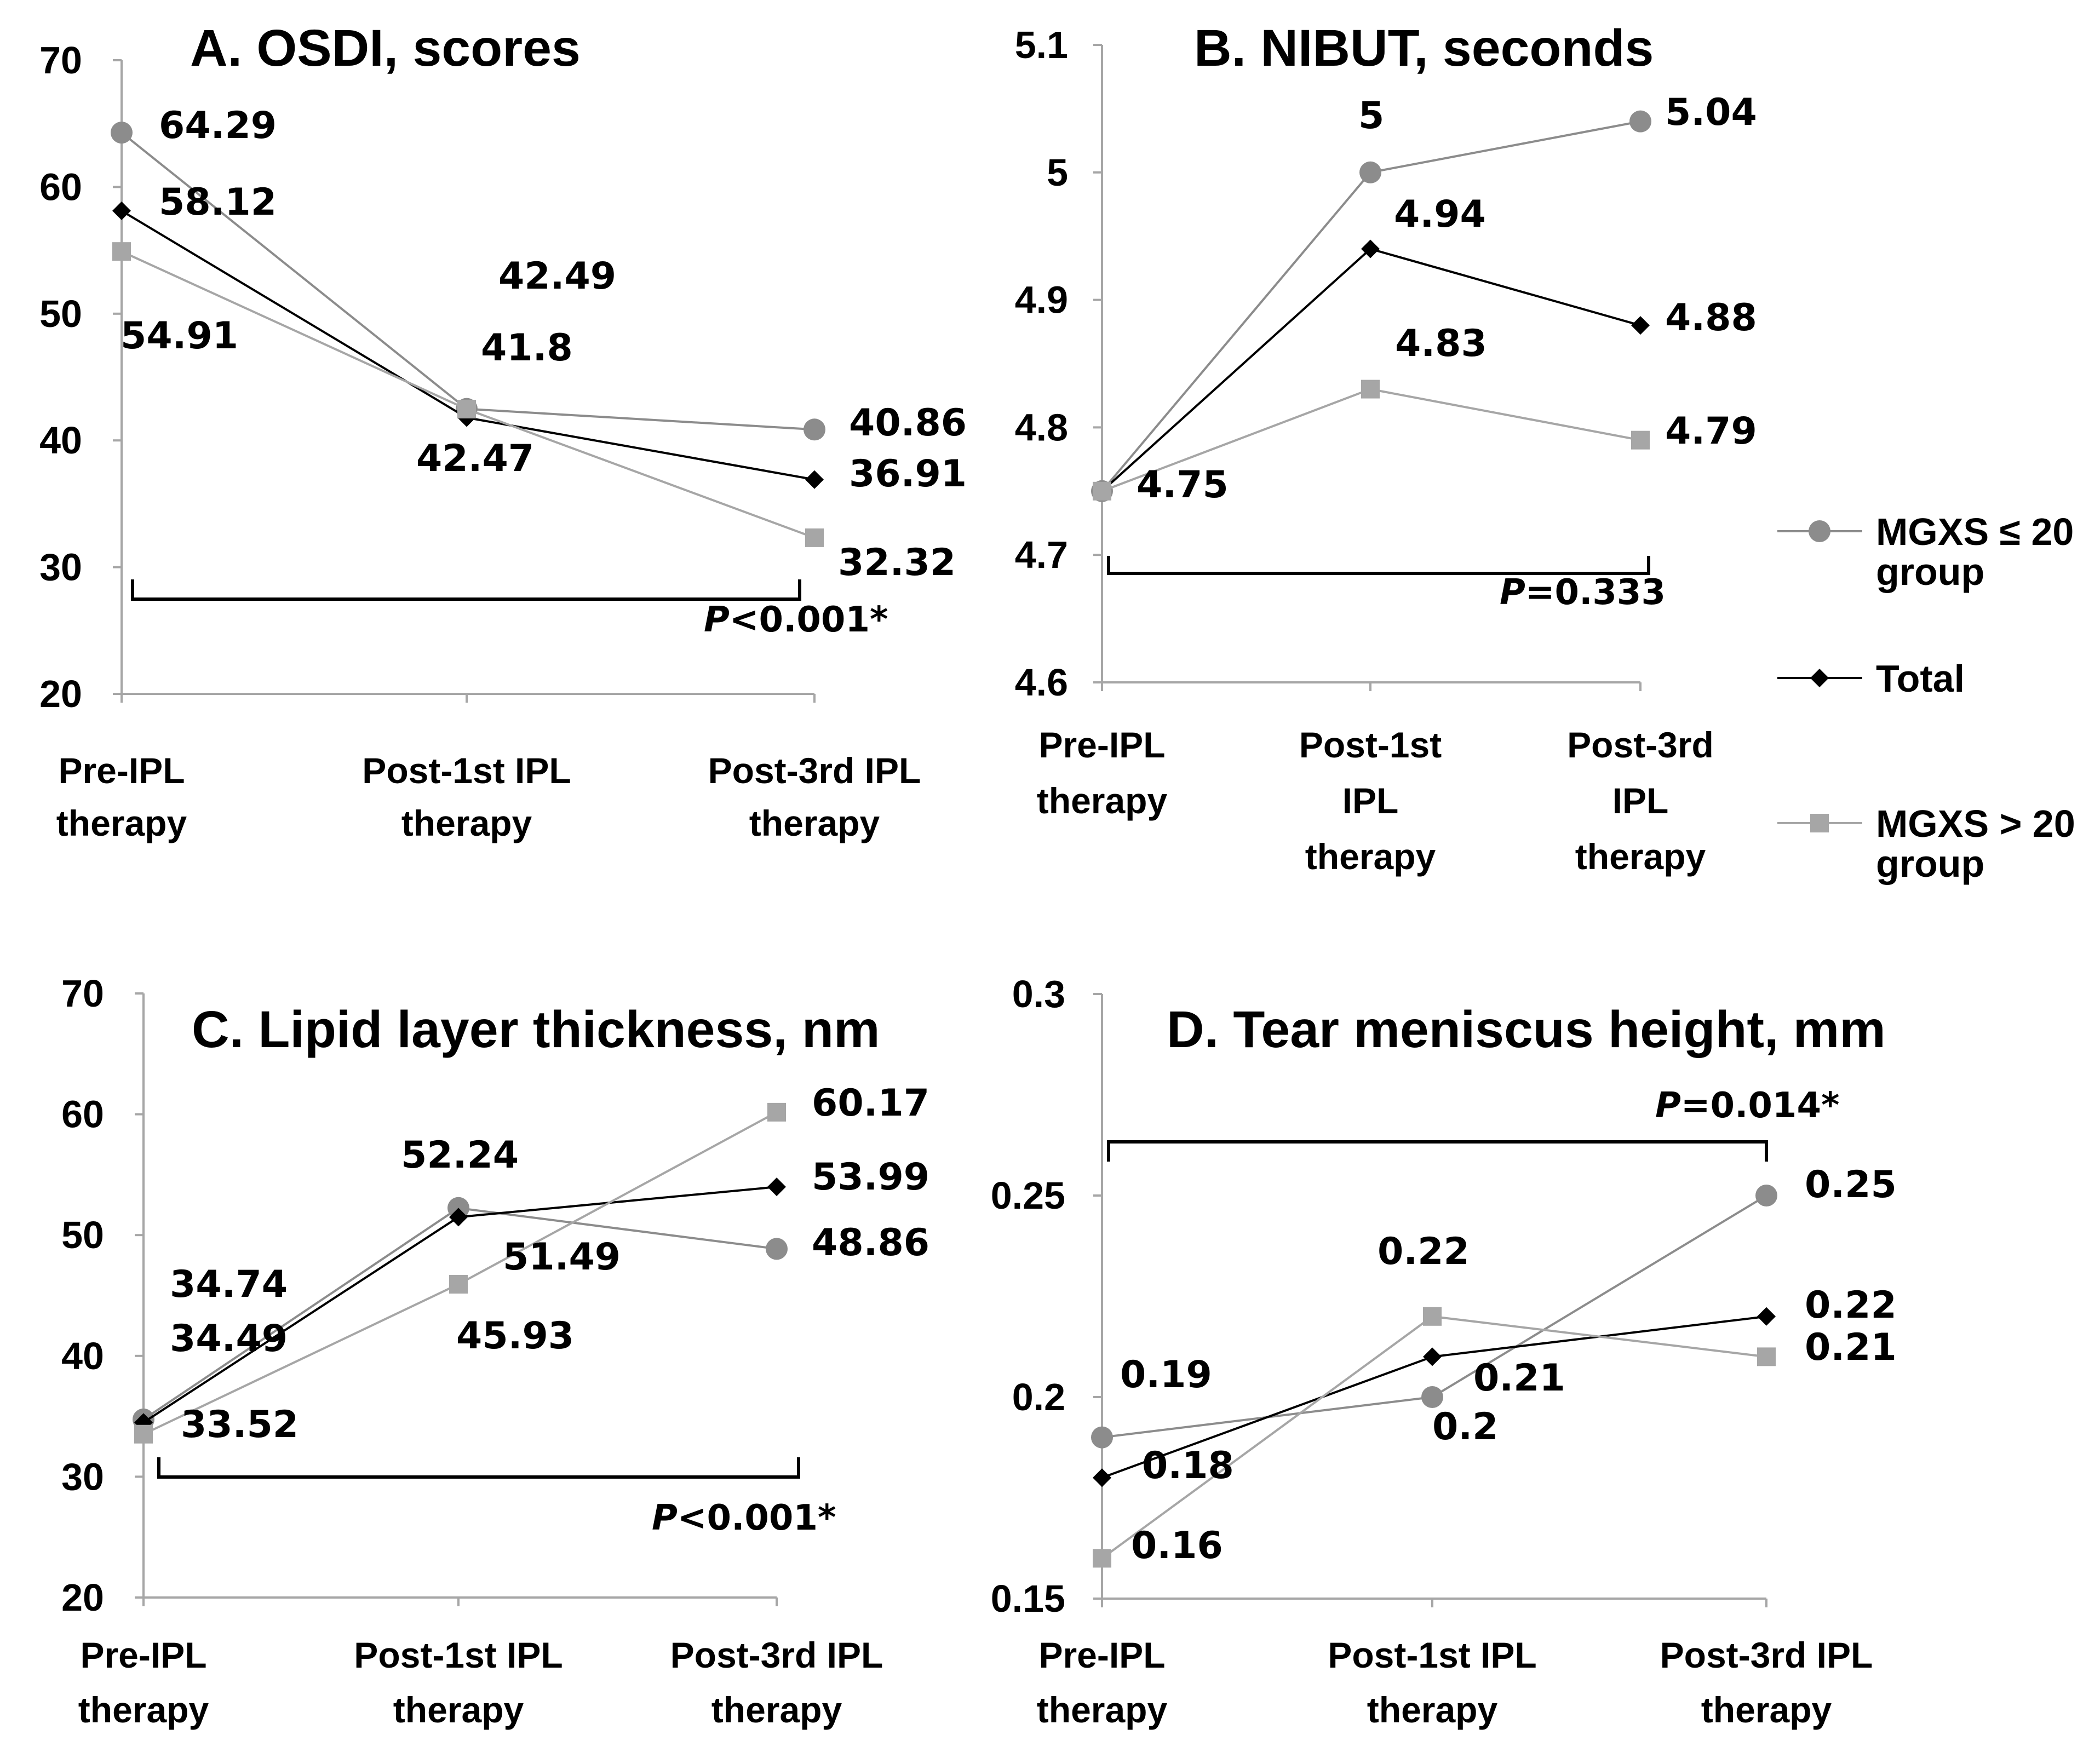 Image resolution: width=2089 pixels, height=1764 pixels. I want to click on data-label: 0.25, so click(1851, 1184).